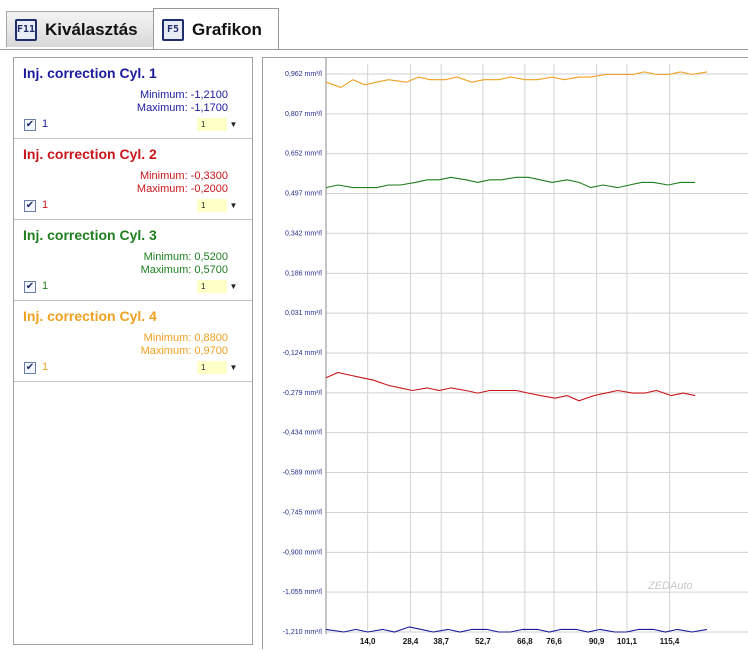 The height and width of the screenshot is (650, 748). What do you see at coordinates (90, 316) in the screenshot?
I see `cylinder-title: Inj. correction Cyl. 4` at bounding box center [90, 316].